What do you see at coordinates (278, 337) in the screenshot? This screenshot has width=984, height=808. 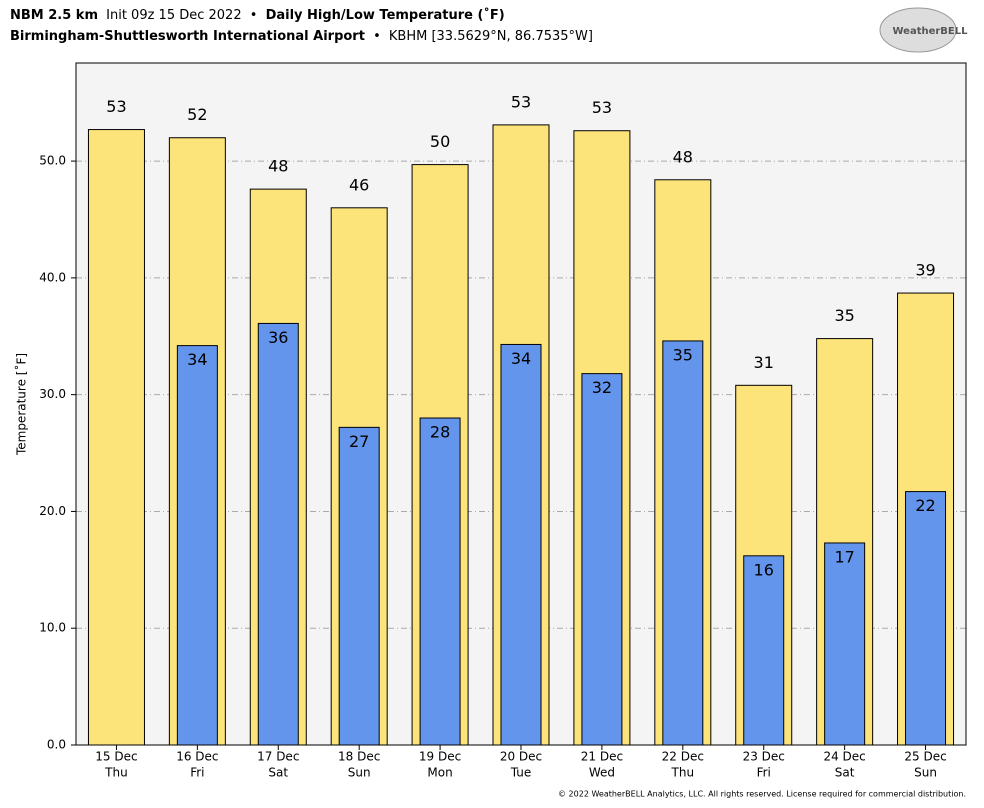 I see `low-label: 36` at bounding box center [278, 337].